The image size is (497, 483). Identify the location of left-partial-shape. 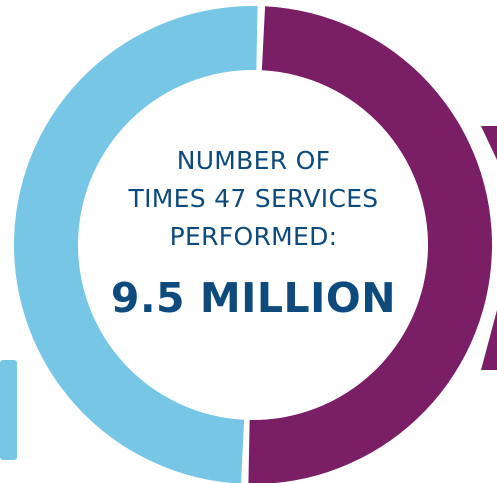
(8, 410).